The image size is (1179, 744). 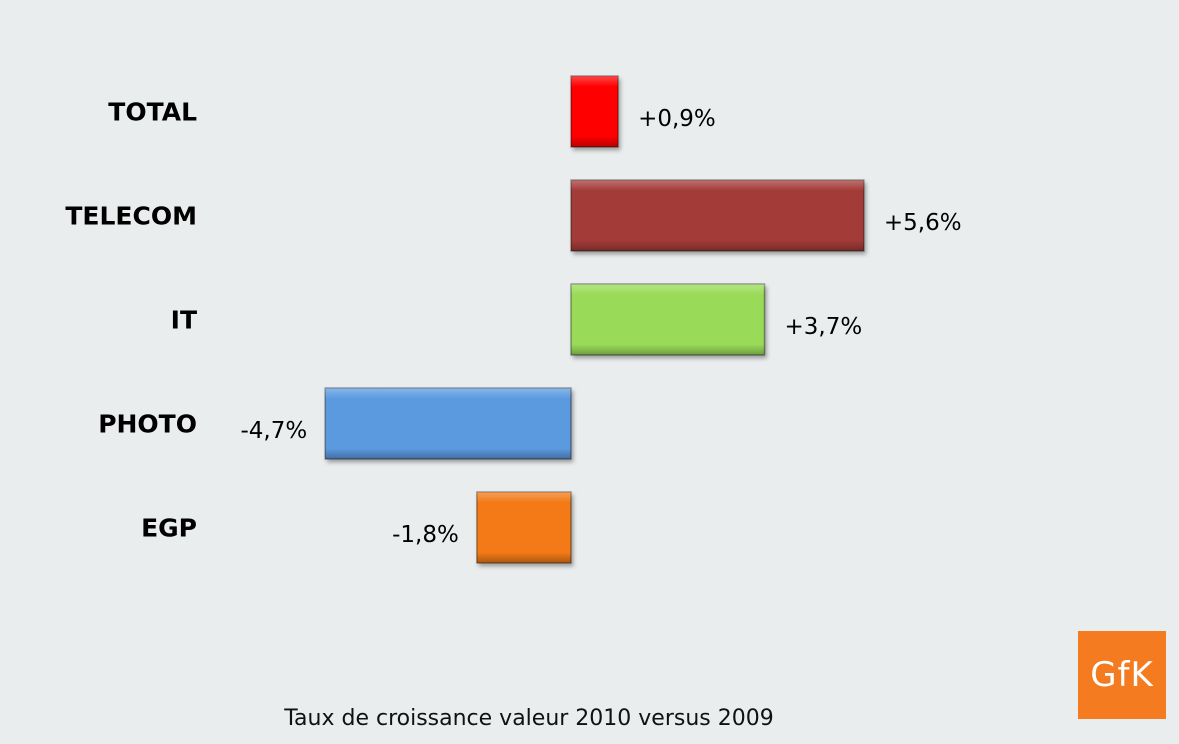 I want to click on bar-photo, so click(x=448, y=423).